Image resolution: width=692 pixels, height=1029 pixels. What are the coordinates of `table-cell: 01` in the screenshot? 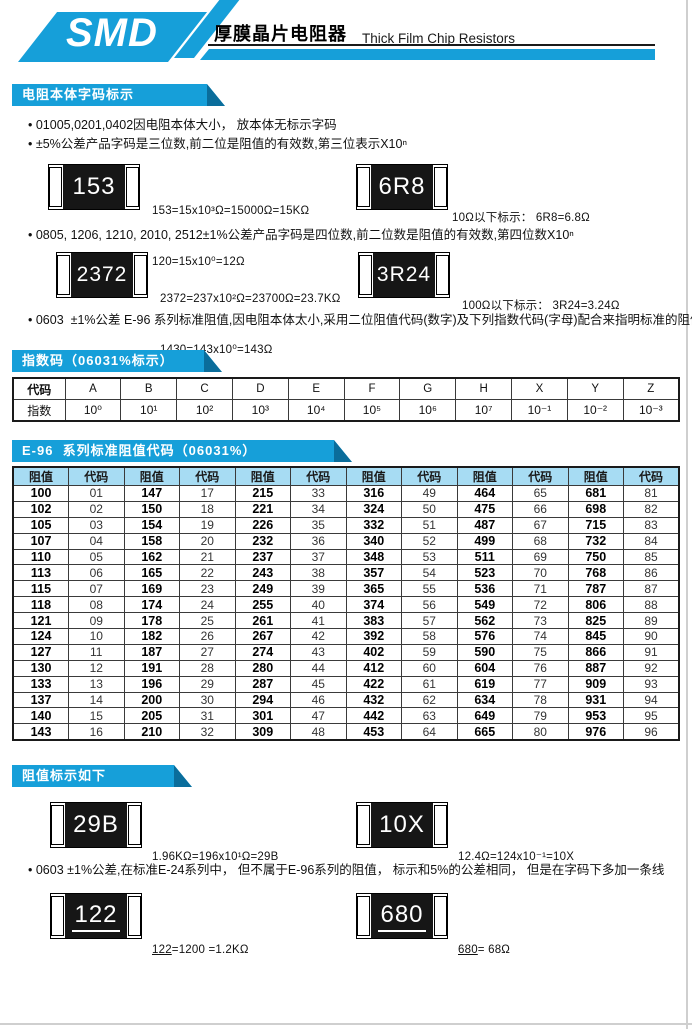 It's located at (96, 493).